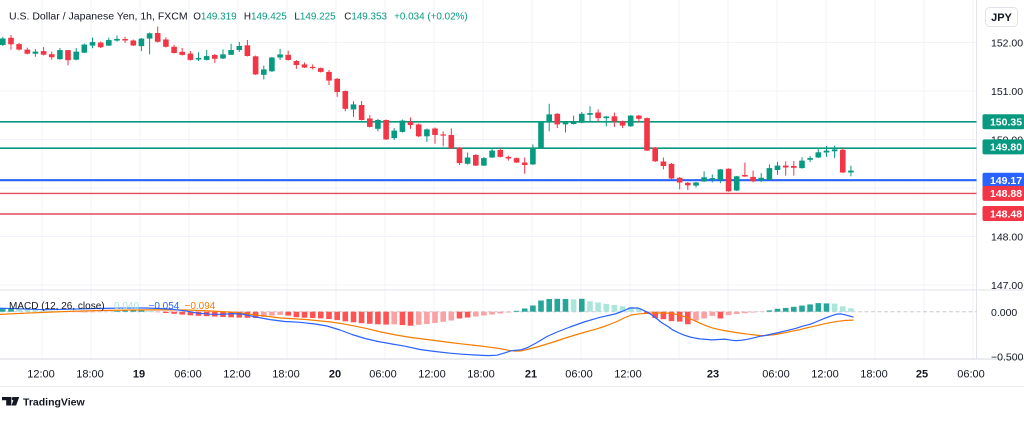 Image resolution: width=1024 pixels, height=421 pixels. What do you see at coordinates (531, 375) in the screenshot?
I see `svg-text: 21` at bounding box center [531, 375].